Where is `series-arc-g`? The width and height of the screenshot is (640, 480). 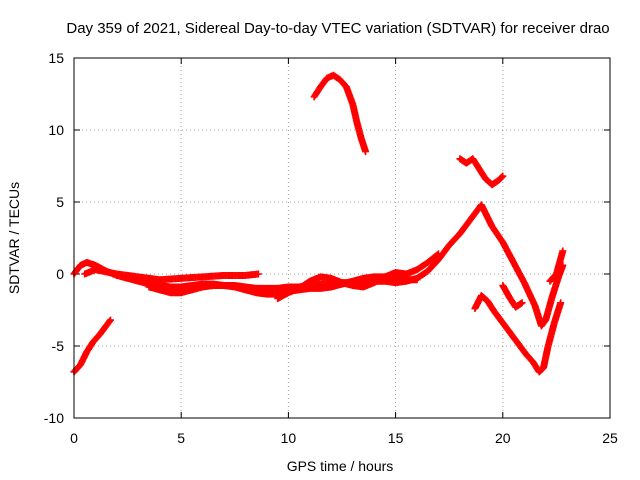 series-arc-g is located at coordinates (481, 172).